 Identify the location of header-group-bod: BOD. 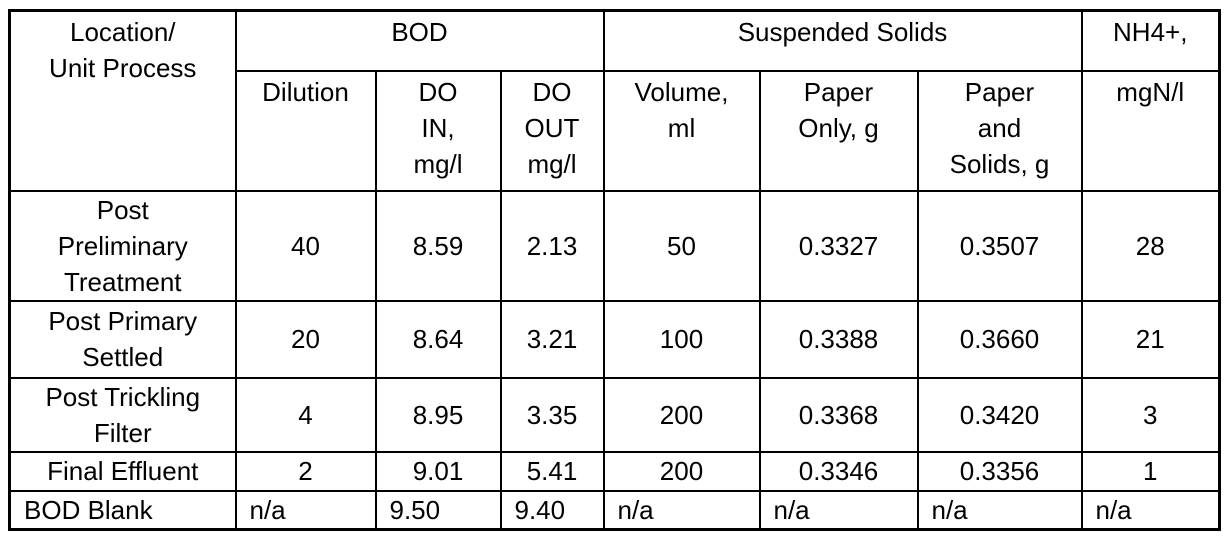
(419, 40).